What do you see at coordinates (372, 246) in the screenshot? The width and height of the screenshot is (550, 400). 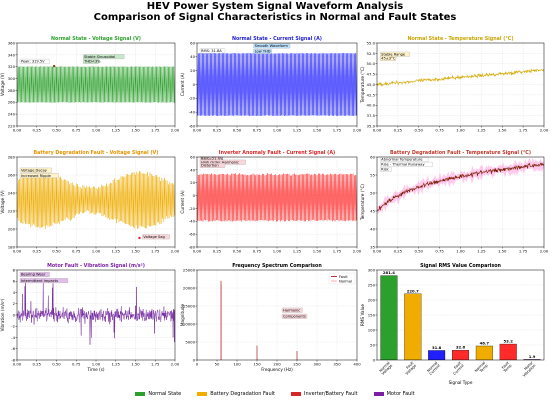 I see `tick-label-y: 35` at bounding box center [372, 246].